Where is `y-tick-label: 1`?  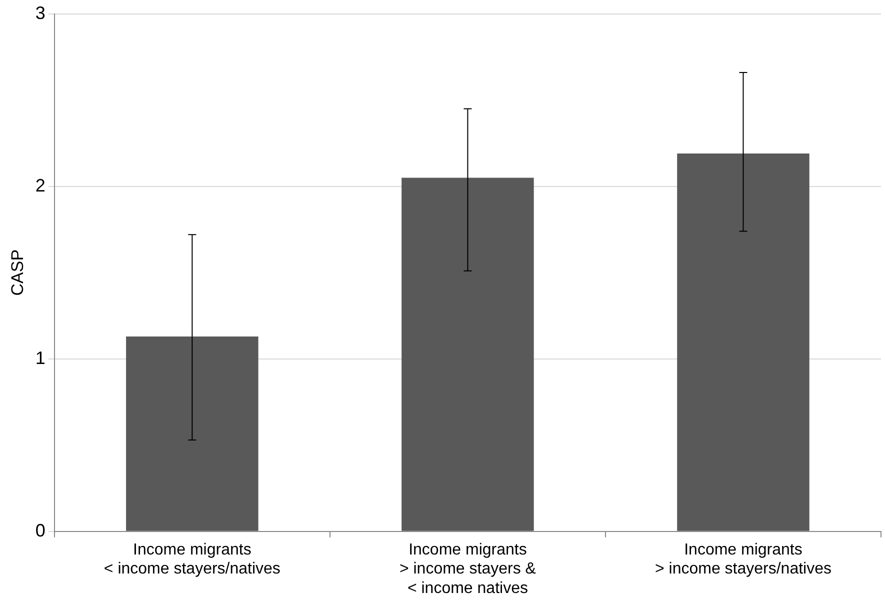
y-tick-label: 1 is located at coordinates (40, 358).